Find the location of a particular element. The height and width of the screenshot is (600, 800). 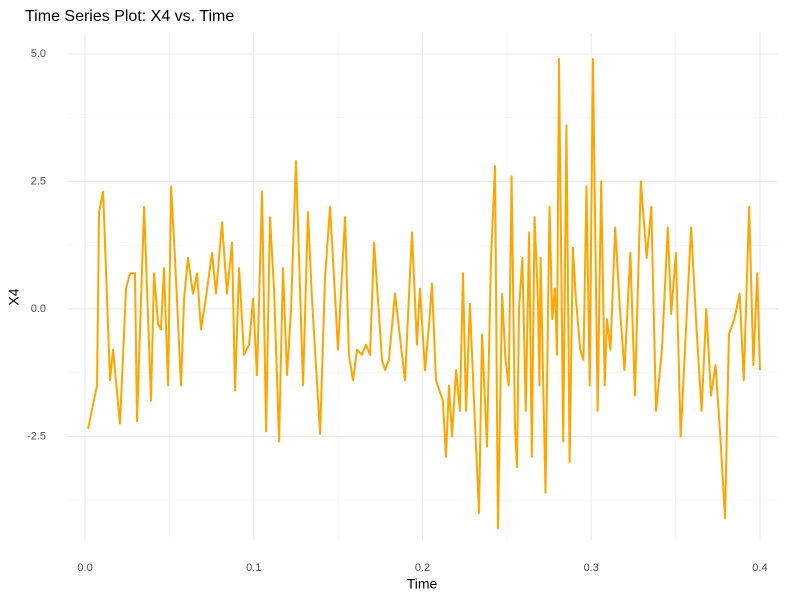

y-axis-title: X4 is located at coordinates (14, 296).